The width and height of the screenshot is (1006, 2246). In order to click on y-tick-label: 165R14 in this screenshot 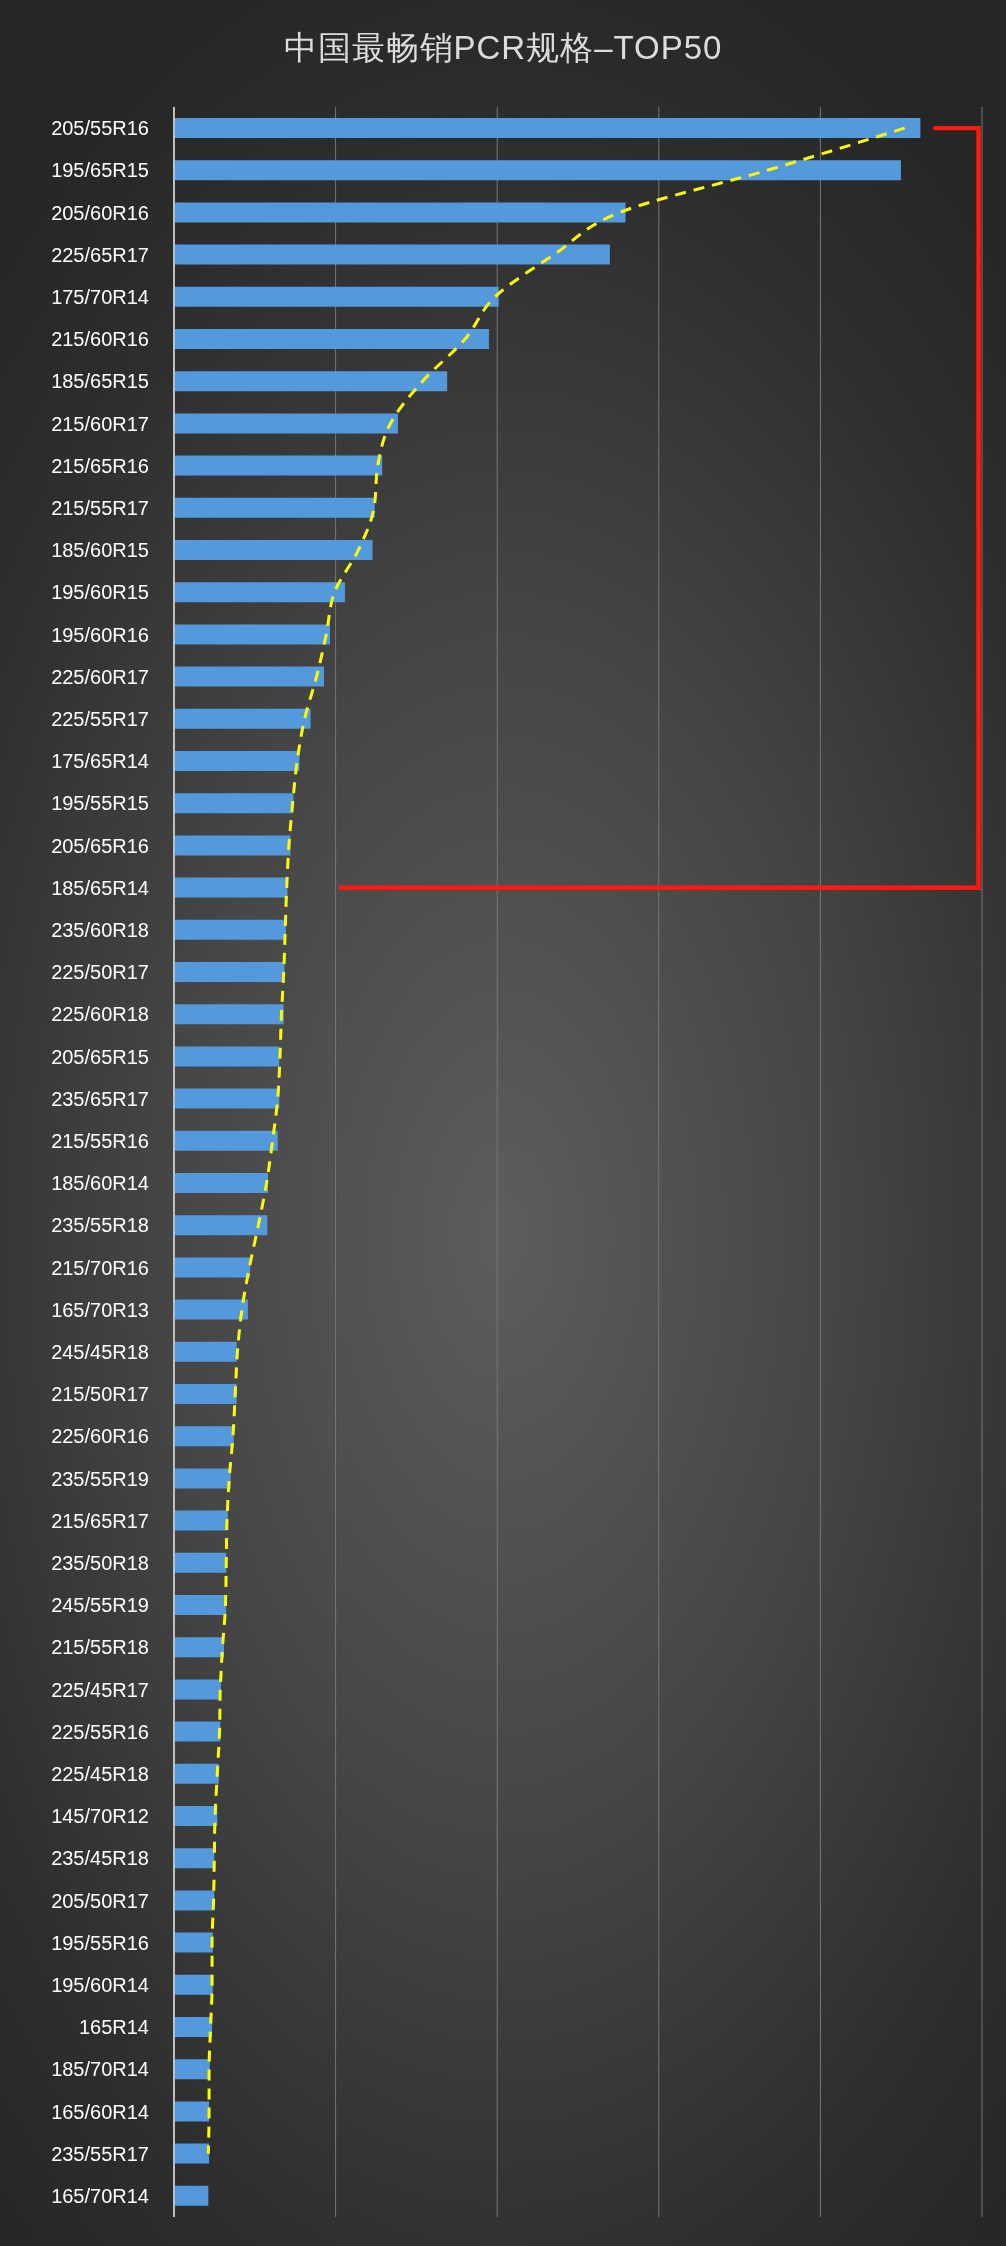, I will do `click(113, 2027)`.